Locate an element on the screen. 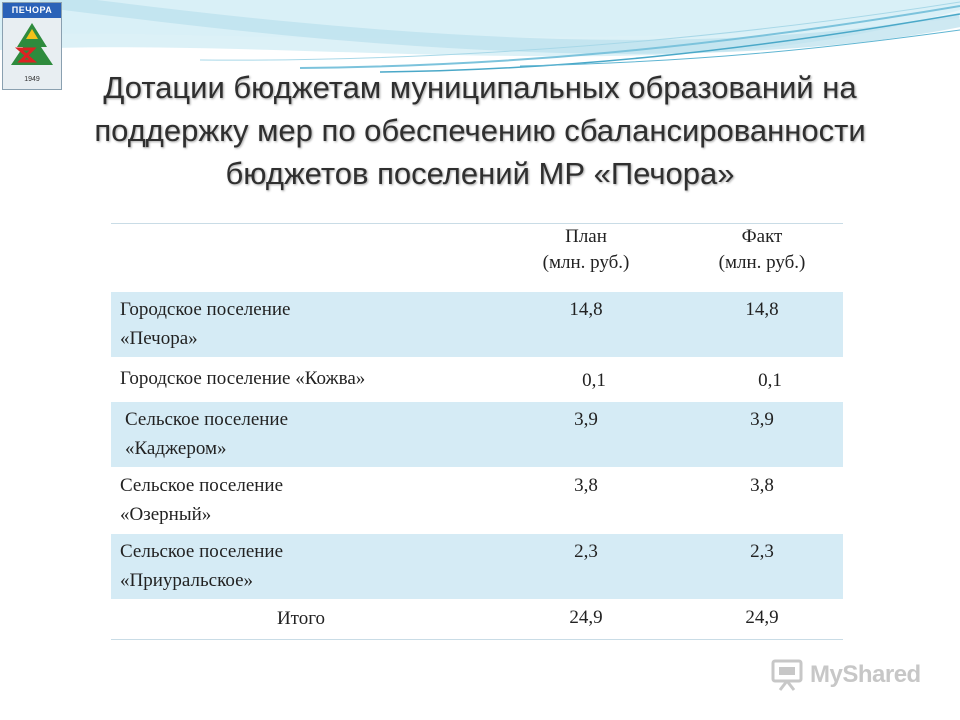 This screenshot has width=960, height=720. settlement-name: Городское поселение «Кожва» is located at coordinates (301, 379).